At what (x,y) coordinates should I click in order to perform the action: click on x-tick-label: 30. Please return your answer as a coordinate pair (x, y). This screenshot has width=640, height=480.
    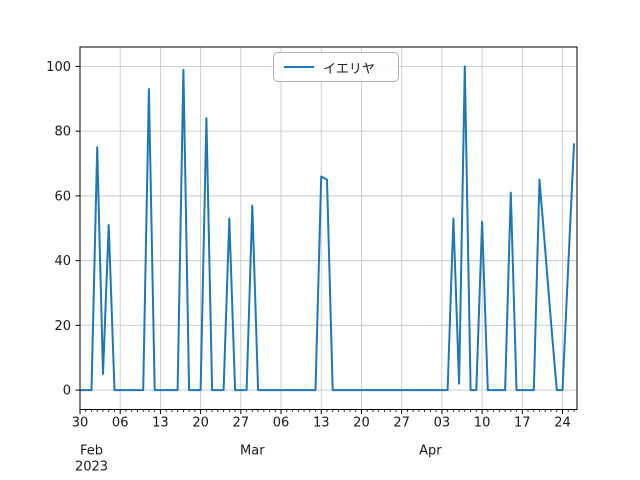
    Looking at the image, I should click on (80, 423).